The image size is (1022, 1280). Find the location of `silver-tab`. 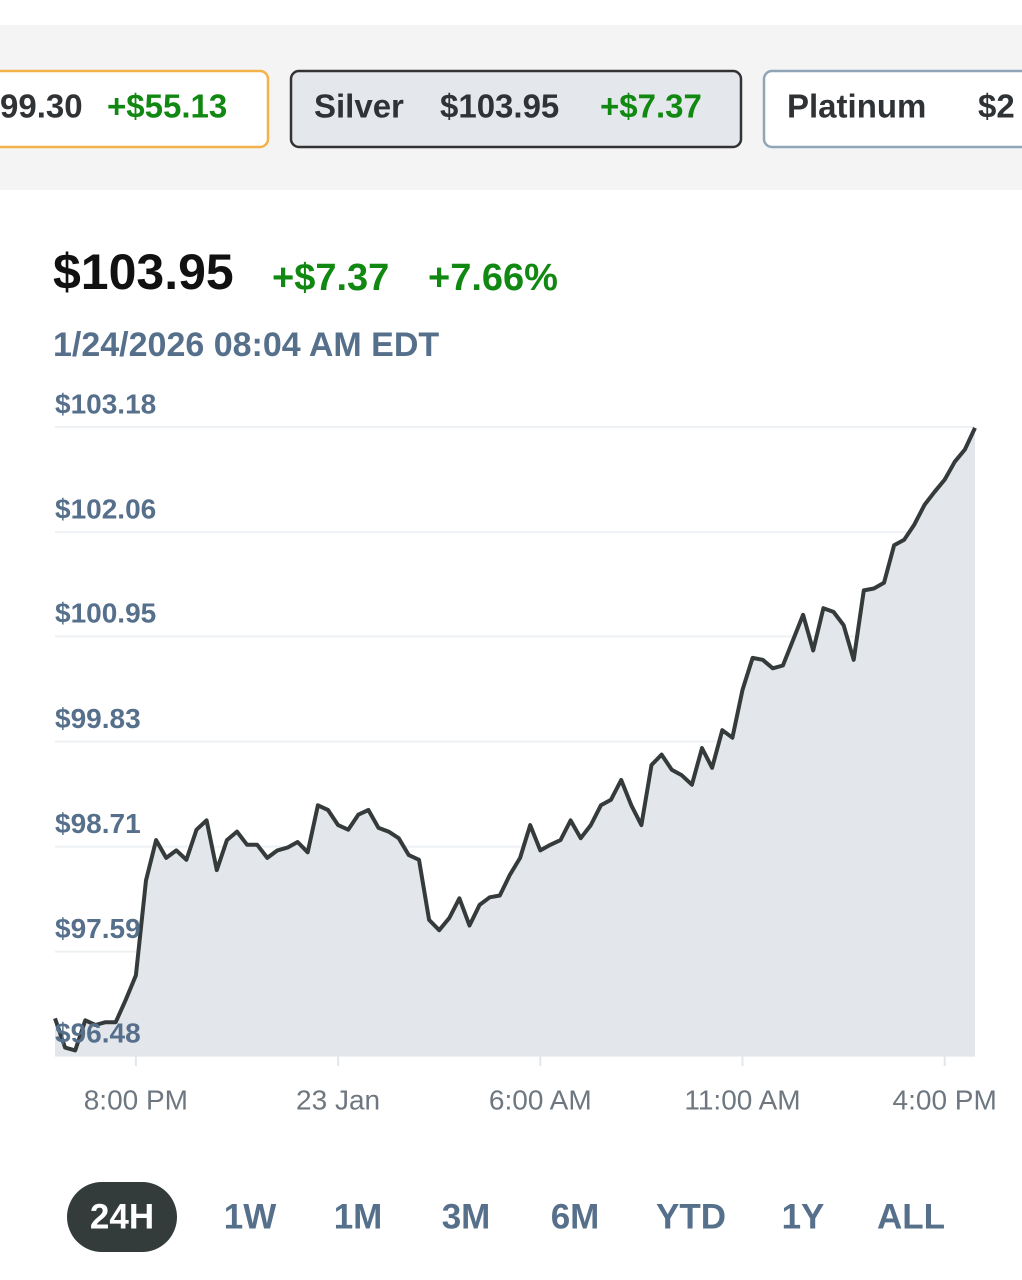

silver-tab is located at coordinates (516, 109).